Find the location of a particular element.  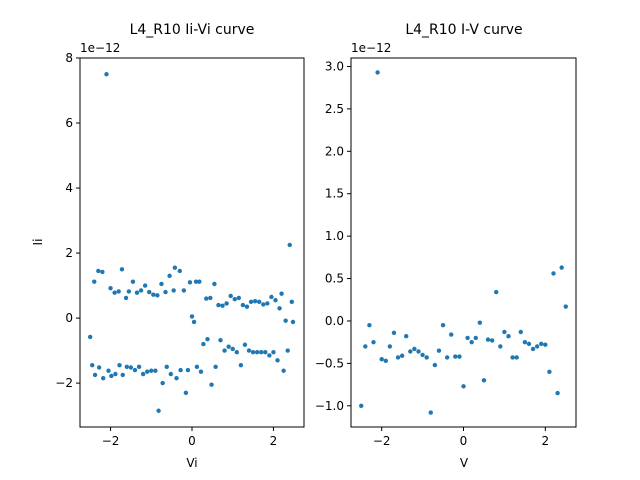

offset-text-left: 1e−12 is located at coordinates (100, 48).